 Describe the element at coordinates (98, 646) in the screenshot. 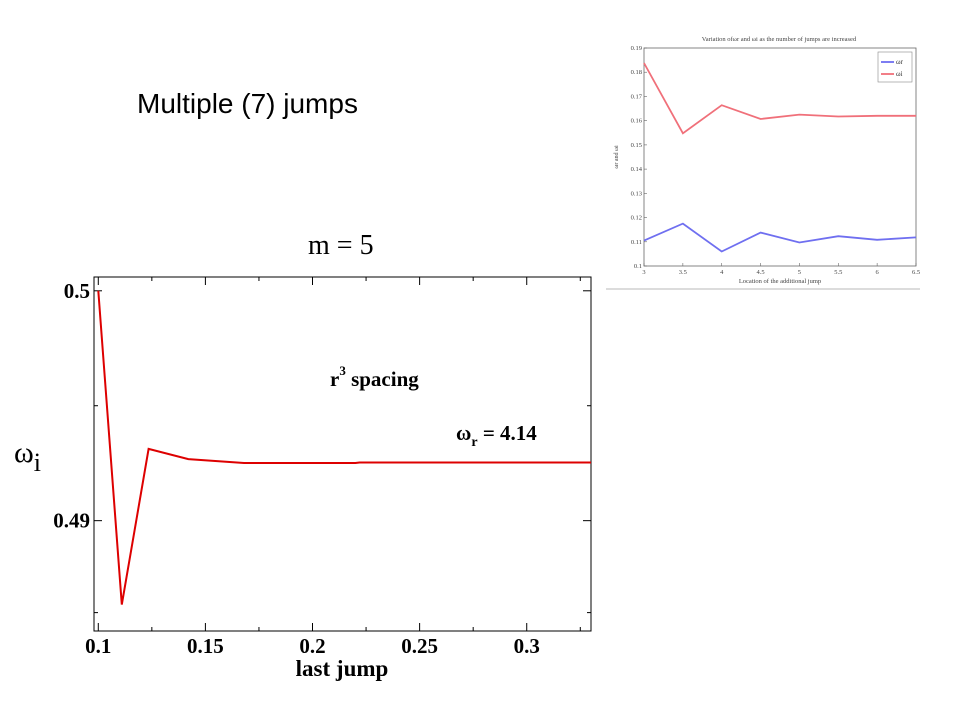

I see `x-tick-label: 0.1` at that location.